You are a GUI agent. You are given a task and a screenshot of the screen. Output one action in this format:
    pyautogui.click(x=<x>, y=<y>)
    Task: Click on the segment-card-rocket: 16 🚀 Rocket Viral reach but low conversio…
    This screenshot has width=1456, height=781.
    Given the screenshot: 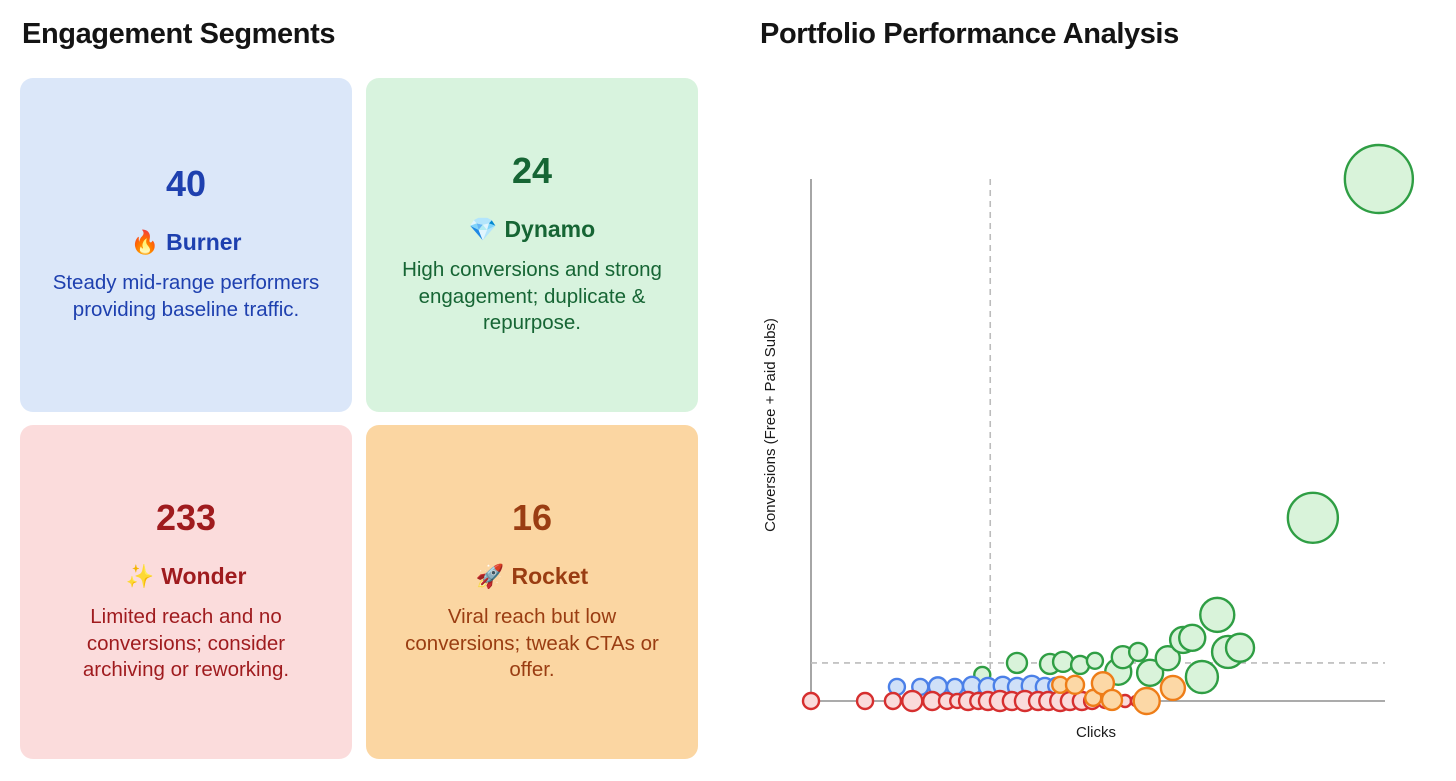 What is the action you would take?
    pyautogui.click(x=532, y=592)
    